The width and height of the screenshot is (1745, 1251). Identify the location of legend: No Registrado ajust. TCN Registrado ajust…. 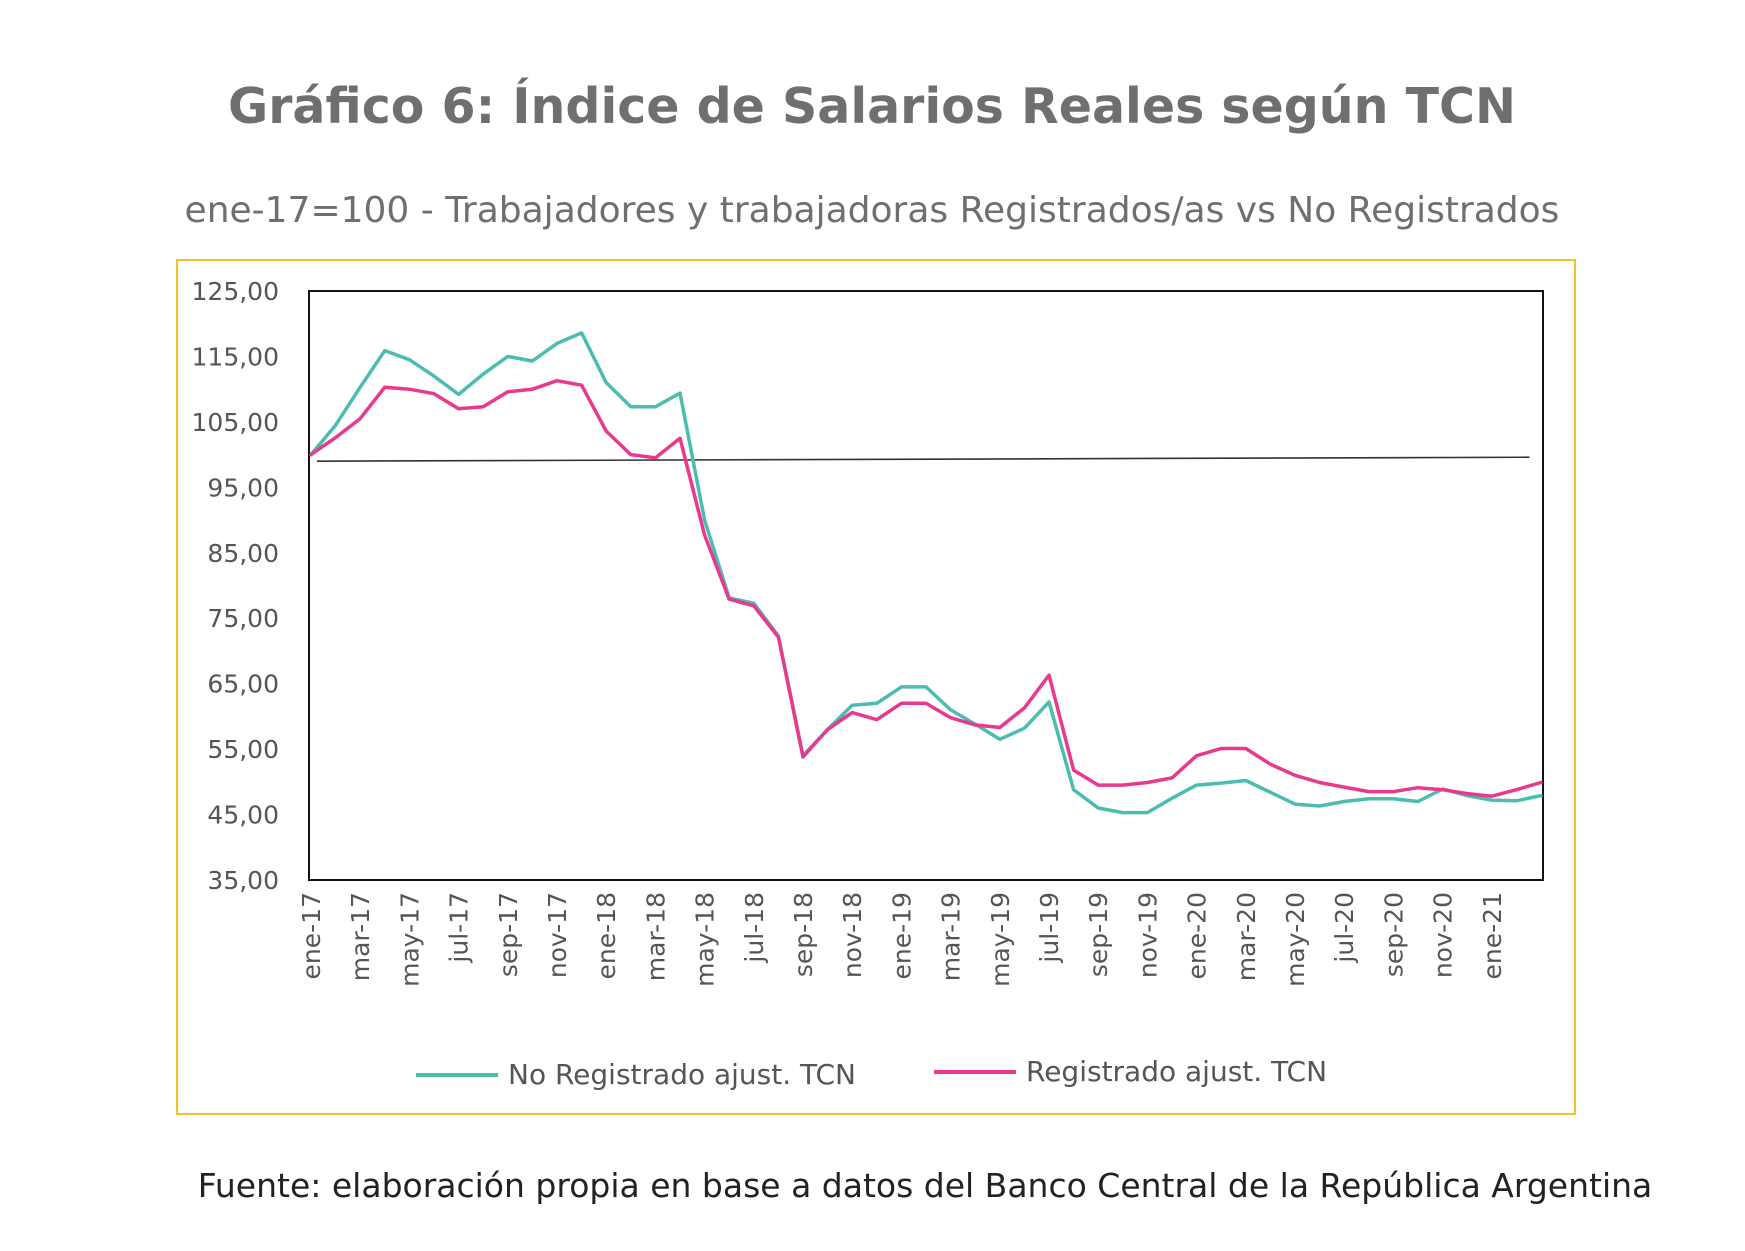
(871, 1073).